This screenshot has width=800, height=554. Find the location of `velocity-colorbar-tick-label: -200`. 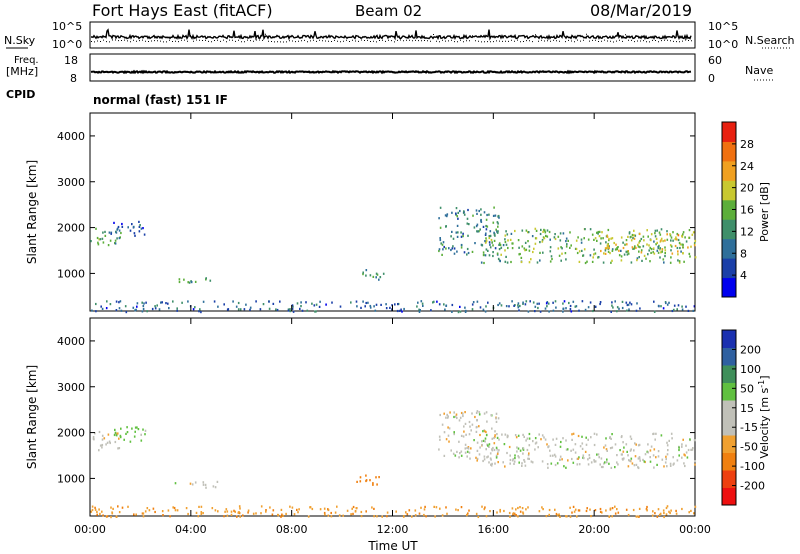

velocity-colorbar-tick-label: -200 is located at coordinates (752, 486).